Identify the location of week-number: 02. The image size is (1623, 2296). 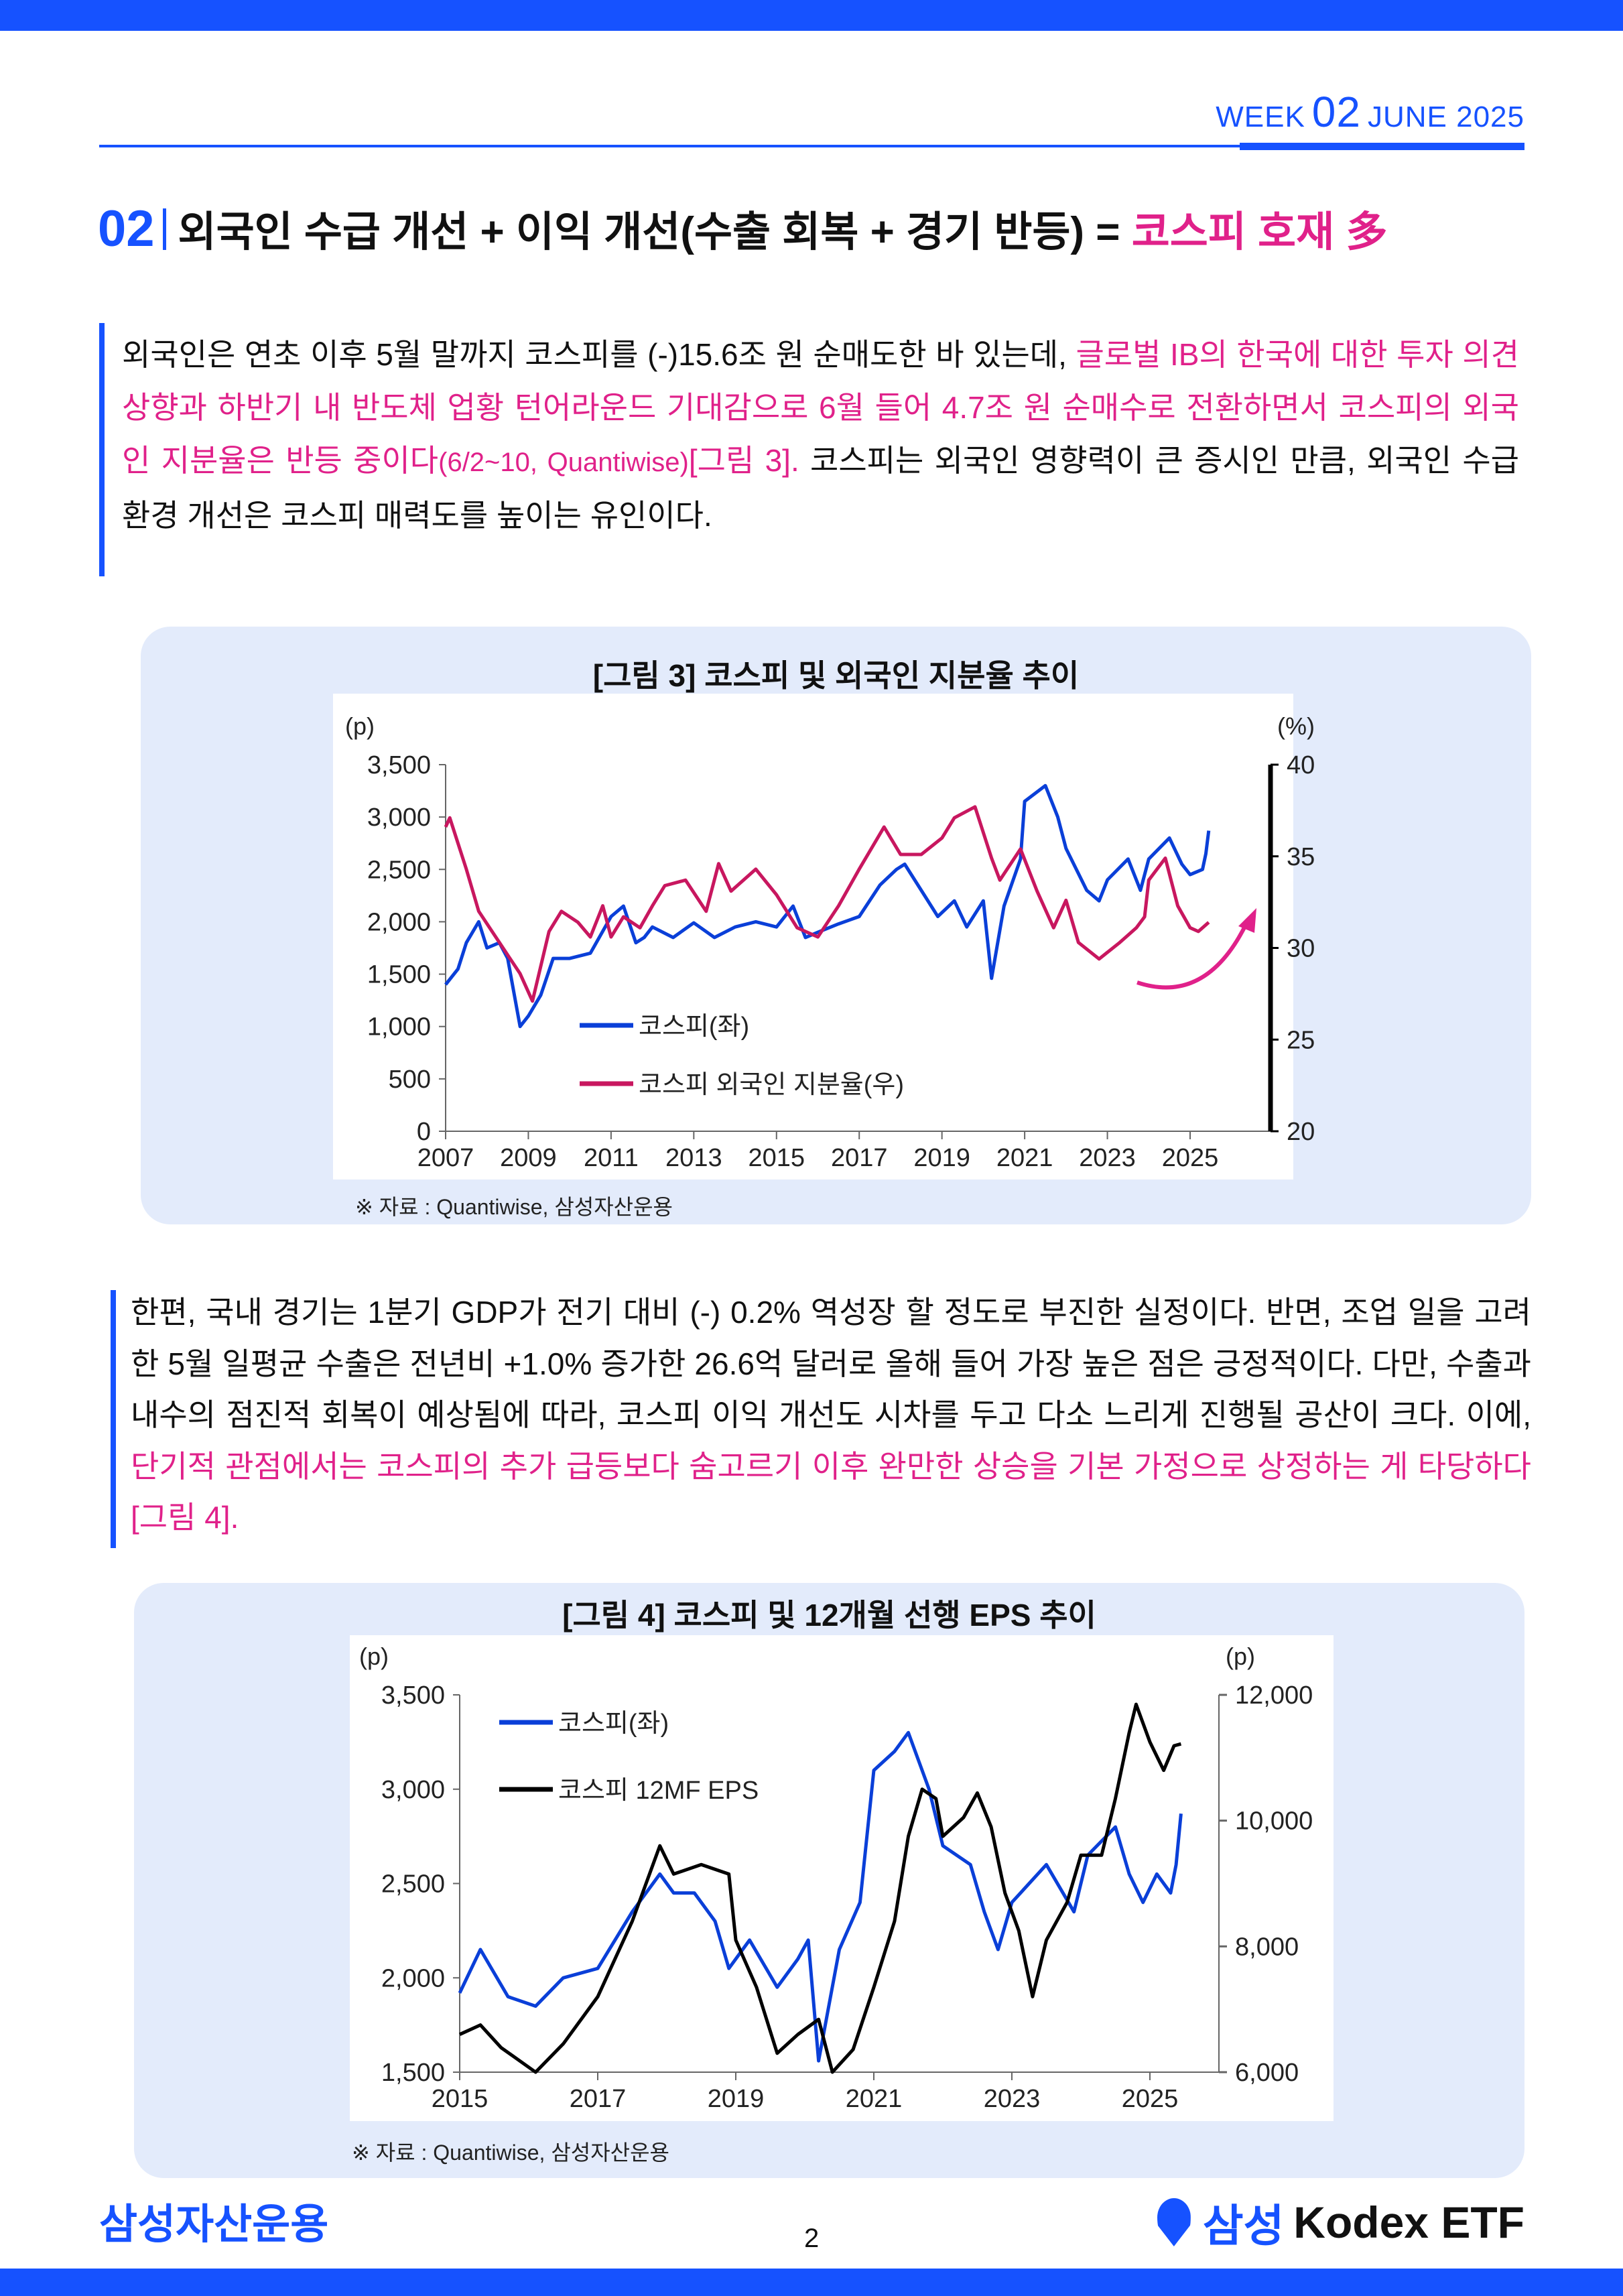
(1336, 112).